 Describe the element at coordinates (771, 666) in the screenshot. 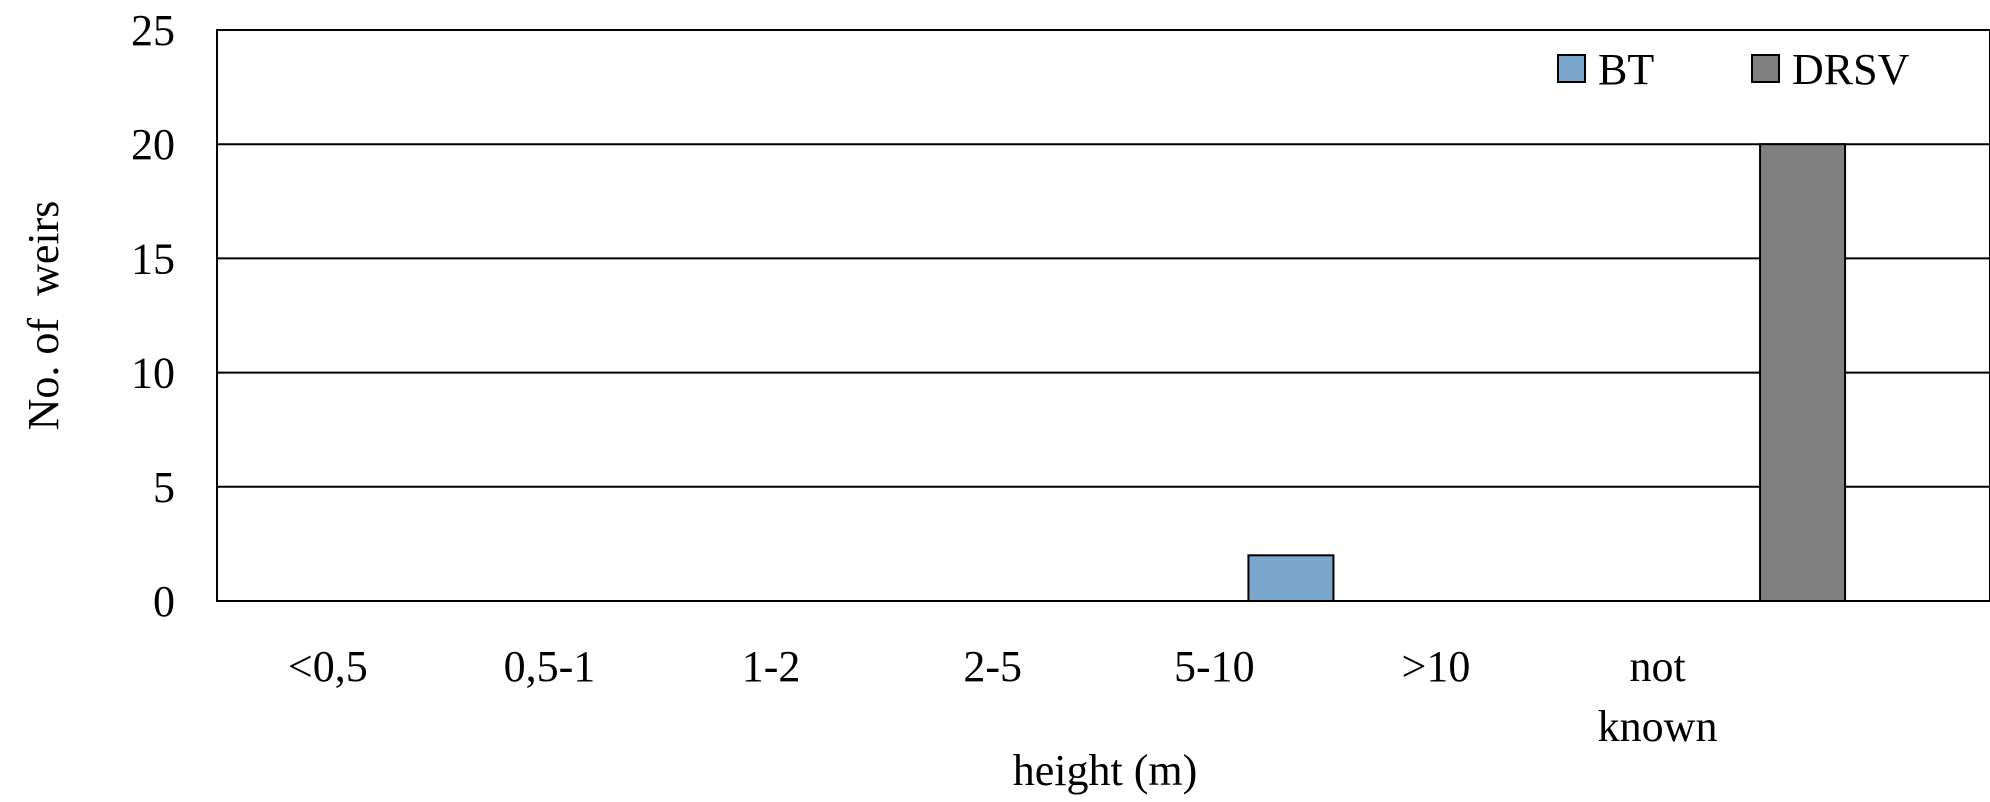

I see `x-category-label: 1-2` at that location.